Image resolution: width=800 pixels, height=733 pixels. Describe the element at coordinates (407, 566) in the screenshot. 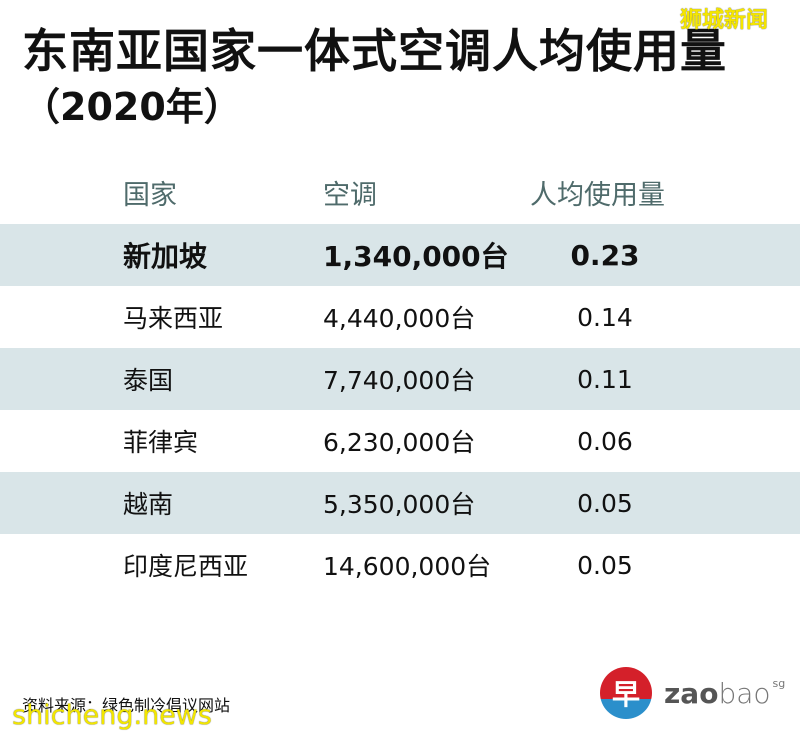

I see `cell-units: 14,600,000台` at that location.